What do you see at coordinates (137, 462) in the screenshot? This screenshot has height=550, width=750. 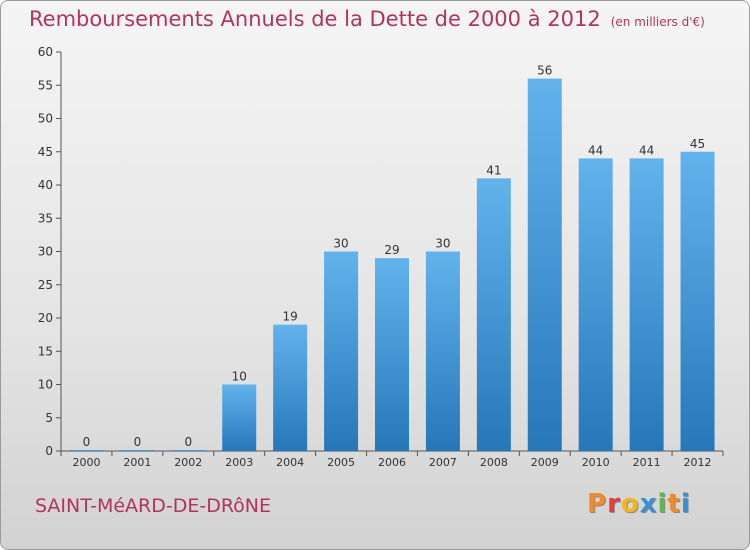 I see `x-tick-label: 2001` at bounding box center [137, 462].